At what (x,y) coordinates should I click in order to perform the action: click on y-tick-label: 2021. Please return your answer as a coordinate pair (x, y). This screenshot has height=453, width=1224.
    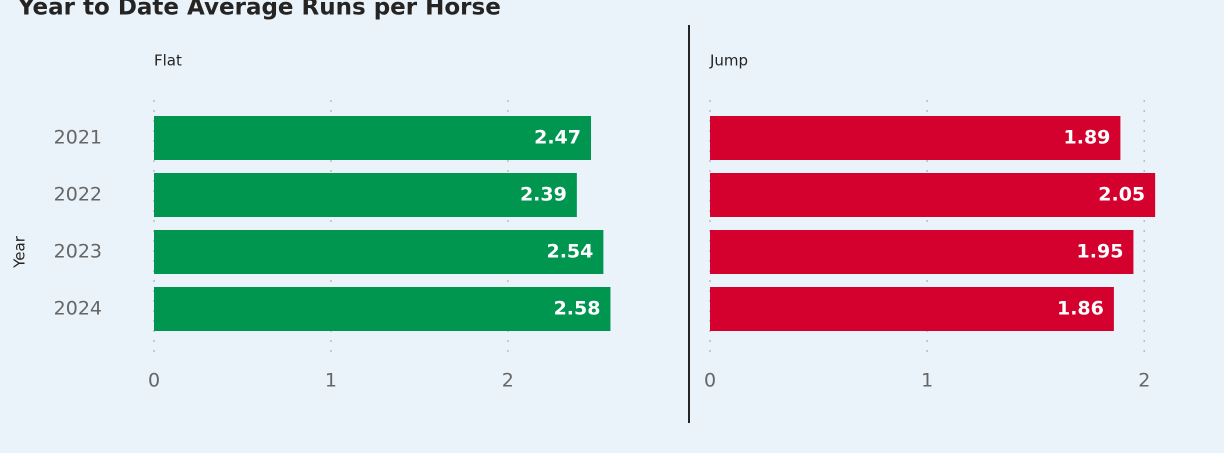
    Looking at the image, I should click on (78, 138).